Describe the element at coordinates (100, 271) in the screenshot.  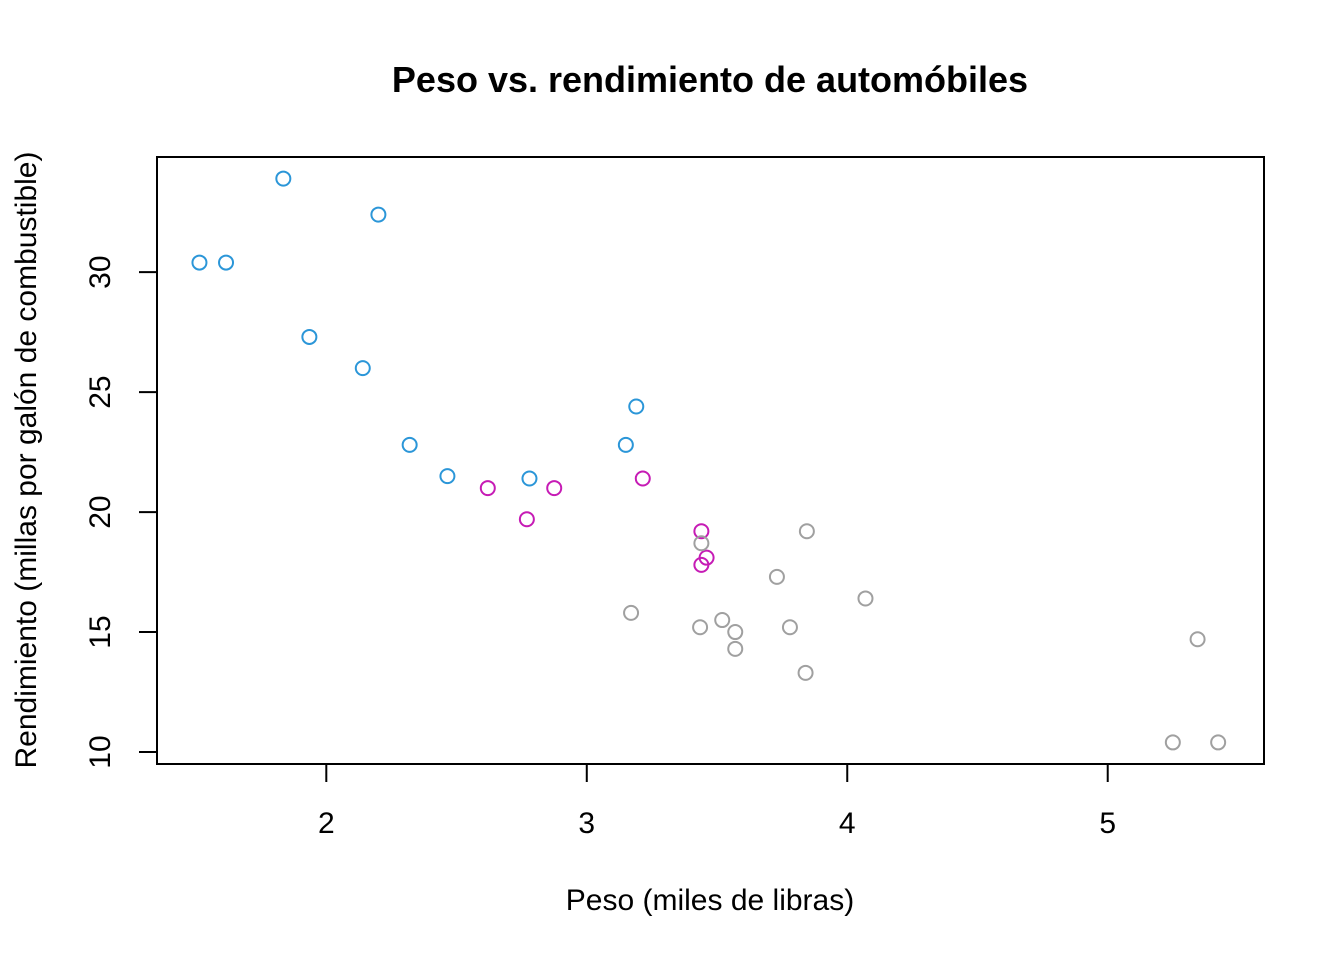
I see `y-tick-label: 30` at that location.